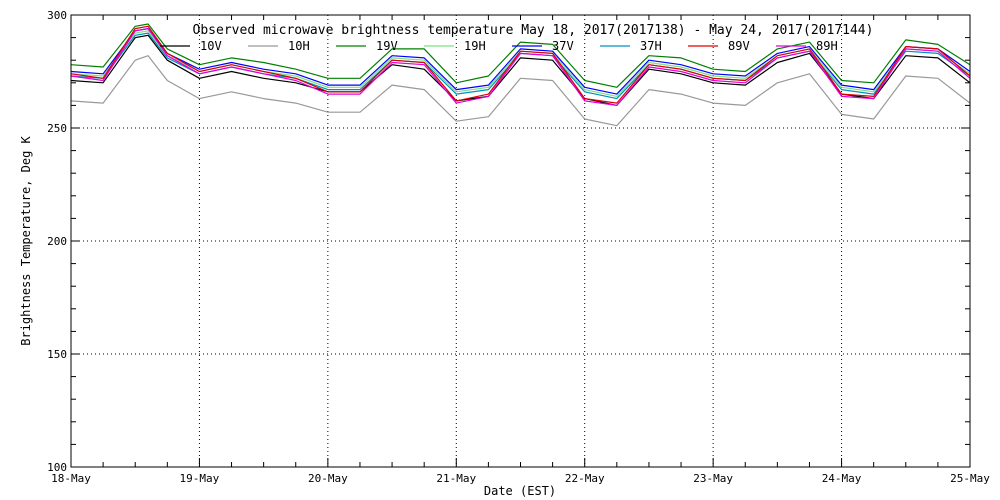 This screenshot has height=500, width=1000. What do you see at coordinates (827, 46) in the screenshot?
I see `legend-label-89h: 89H` at bounding box center [827, 46].